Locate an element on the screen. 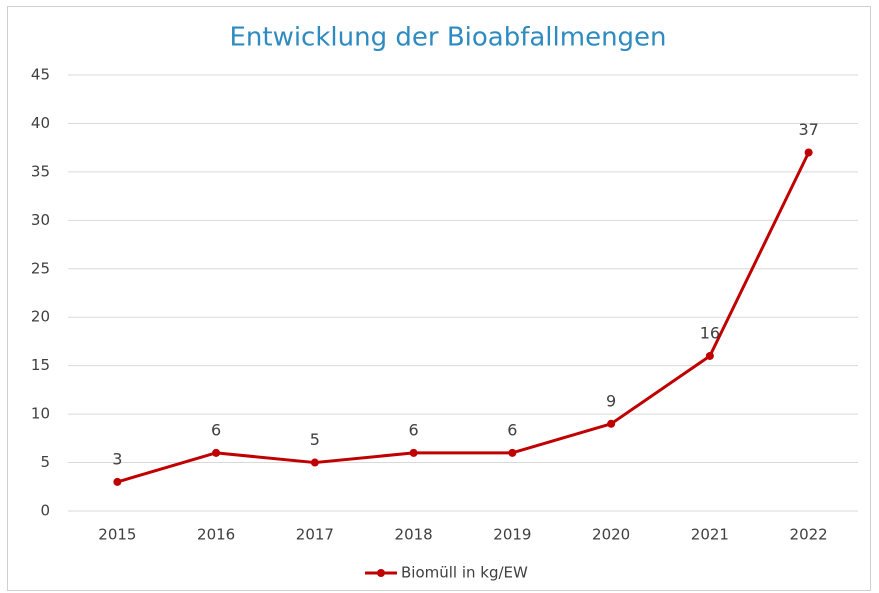 The height and width of the screenshot is (593, 879). x-tick-label: 2022 is located at coordinates (809, 535).